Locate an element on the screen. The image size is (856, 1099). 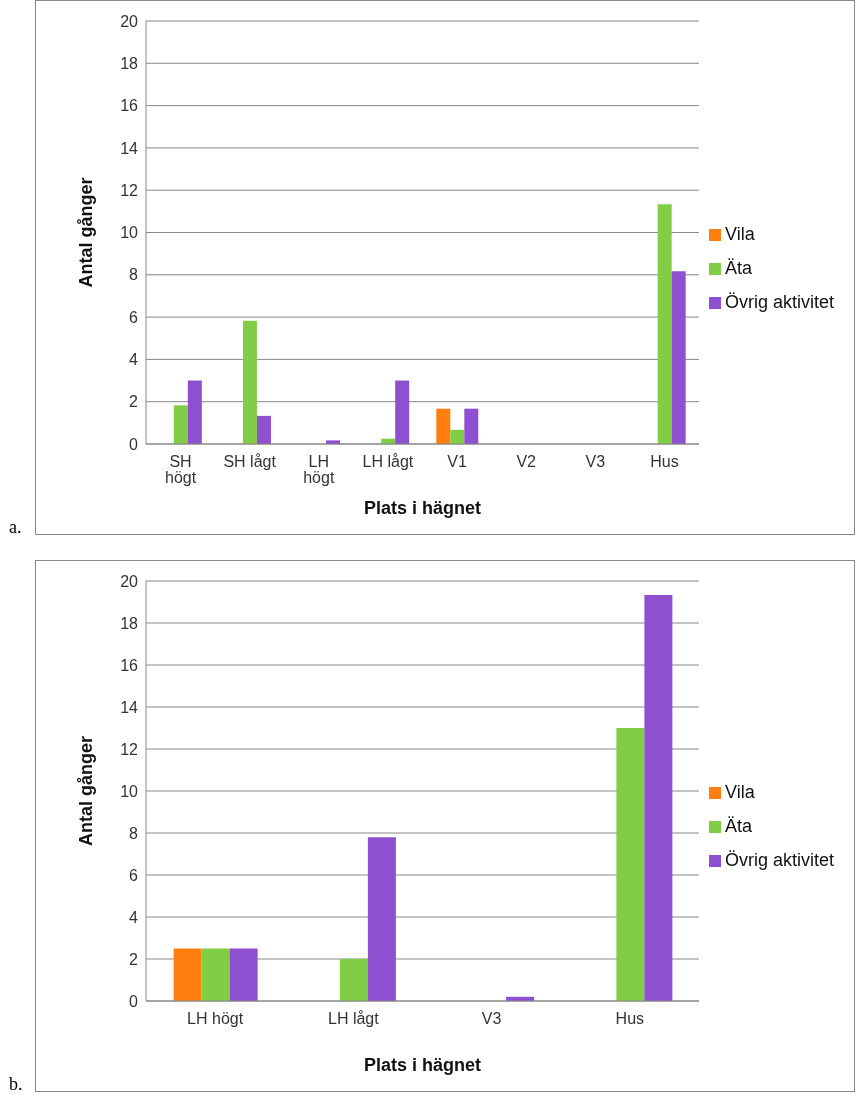
x-tick-label: V2 is located at coordinates (526, 462).